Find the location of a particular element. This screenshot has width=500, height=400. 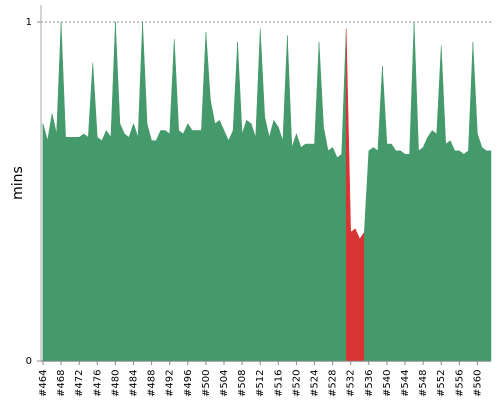

x-tick-label: #472 is located at coordinates (79, 383).